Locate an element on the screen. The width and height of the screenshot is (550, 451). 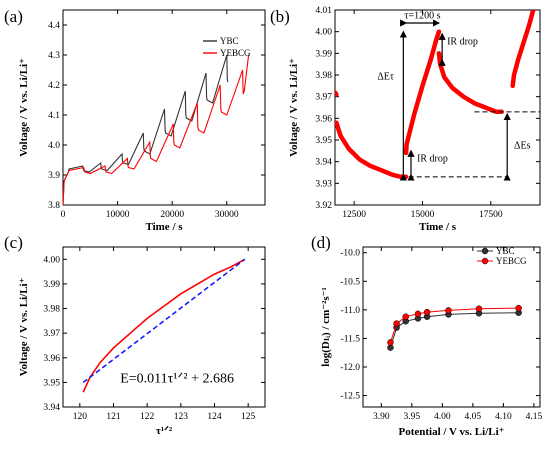
x-tick-label-a: 10000 is located at coordinates (118, 215).